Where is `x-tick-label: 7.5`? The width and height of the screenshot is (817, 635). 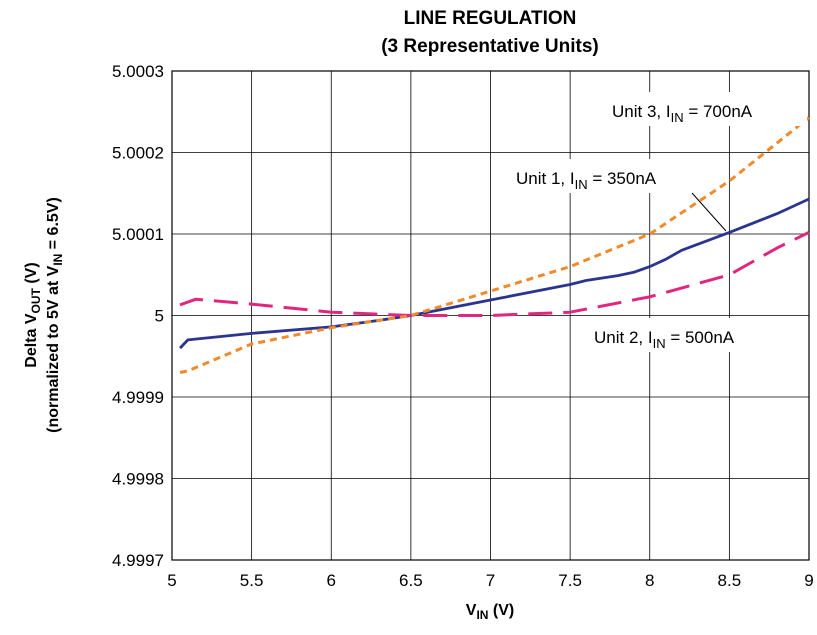
x-tick-label: 7.5 is located at coordinates (570, 580).